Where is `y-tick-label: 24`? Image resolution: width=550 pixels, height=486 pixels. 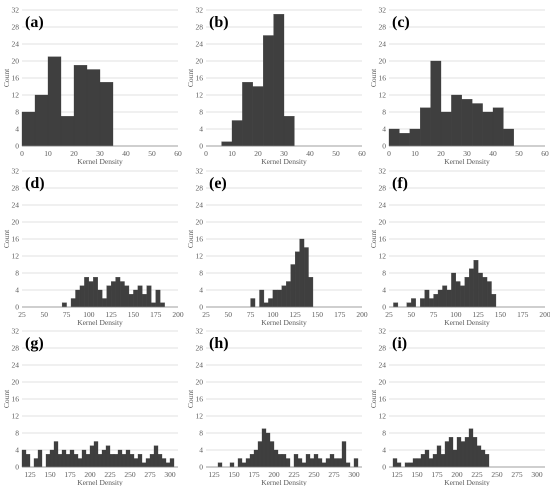
y-tick-label: 24 is located at coordinates (16, 44).